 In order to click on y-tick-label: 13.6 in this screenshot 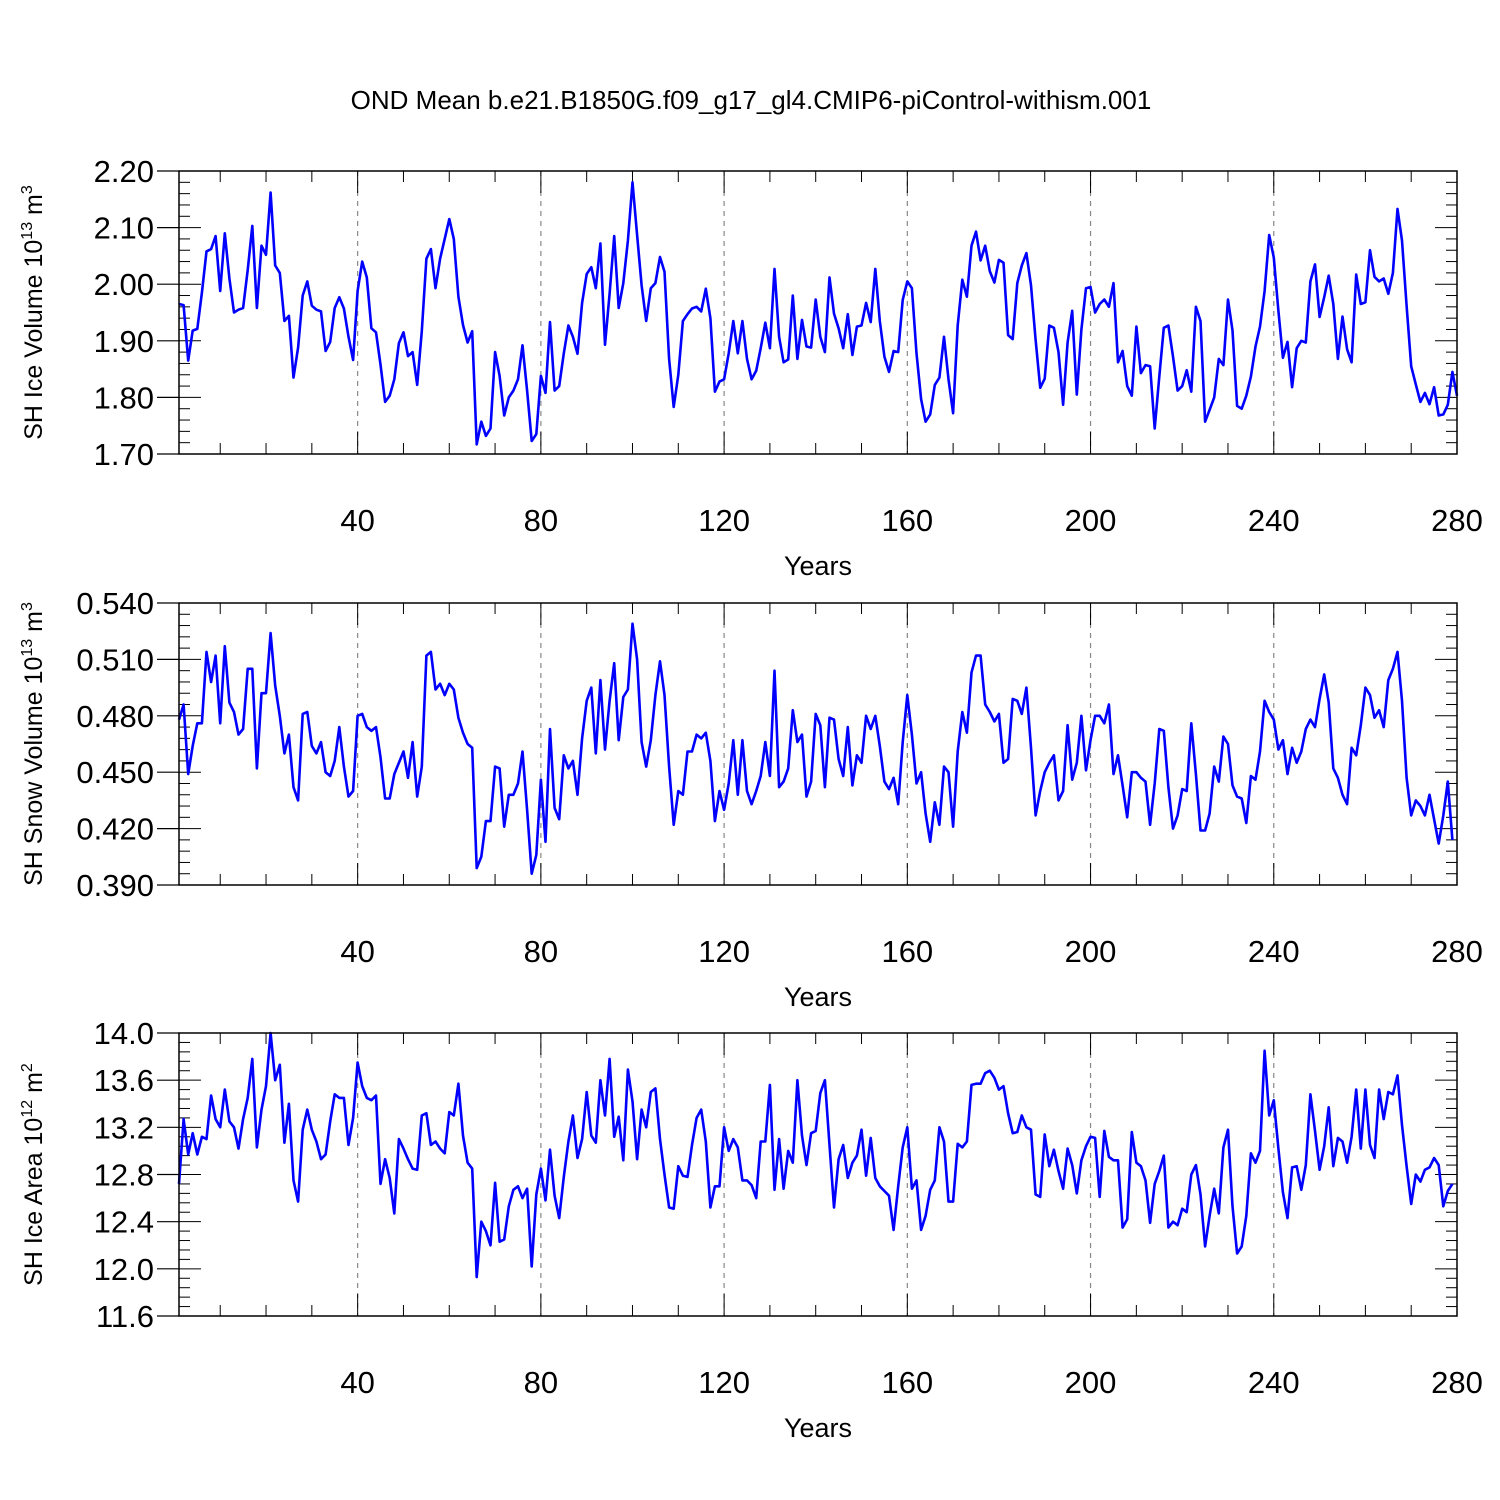, I will do `click(124, 1080)`.